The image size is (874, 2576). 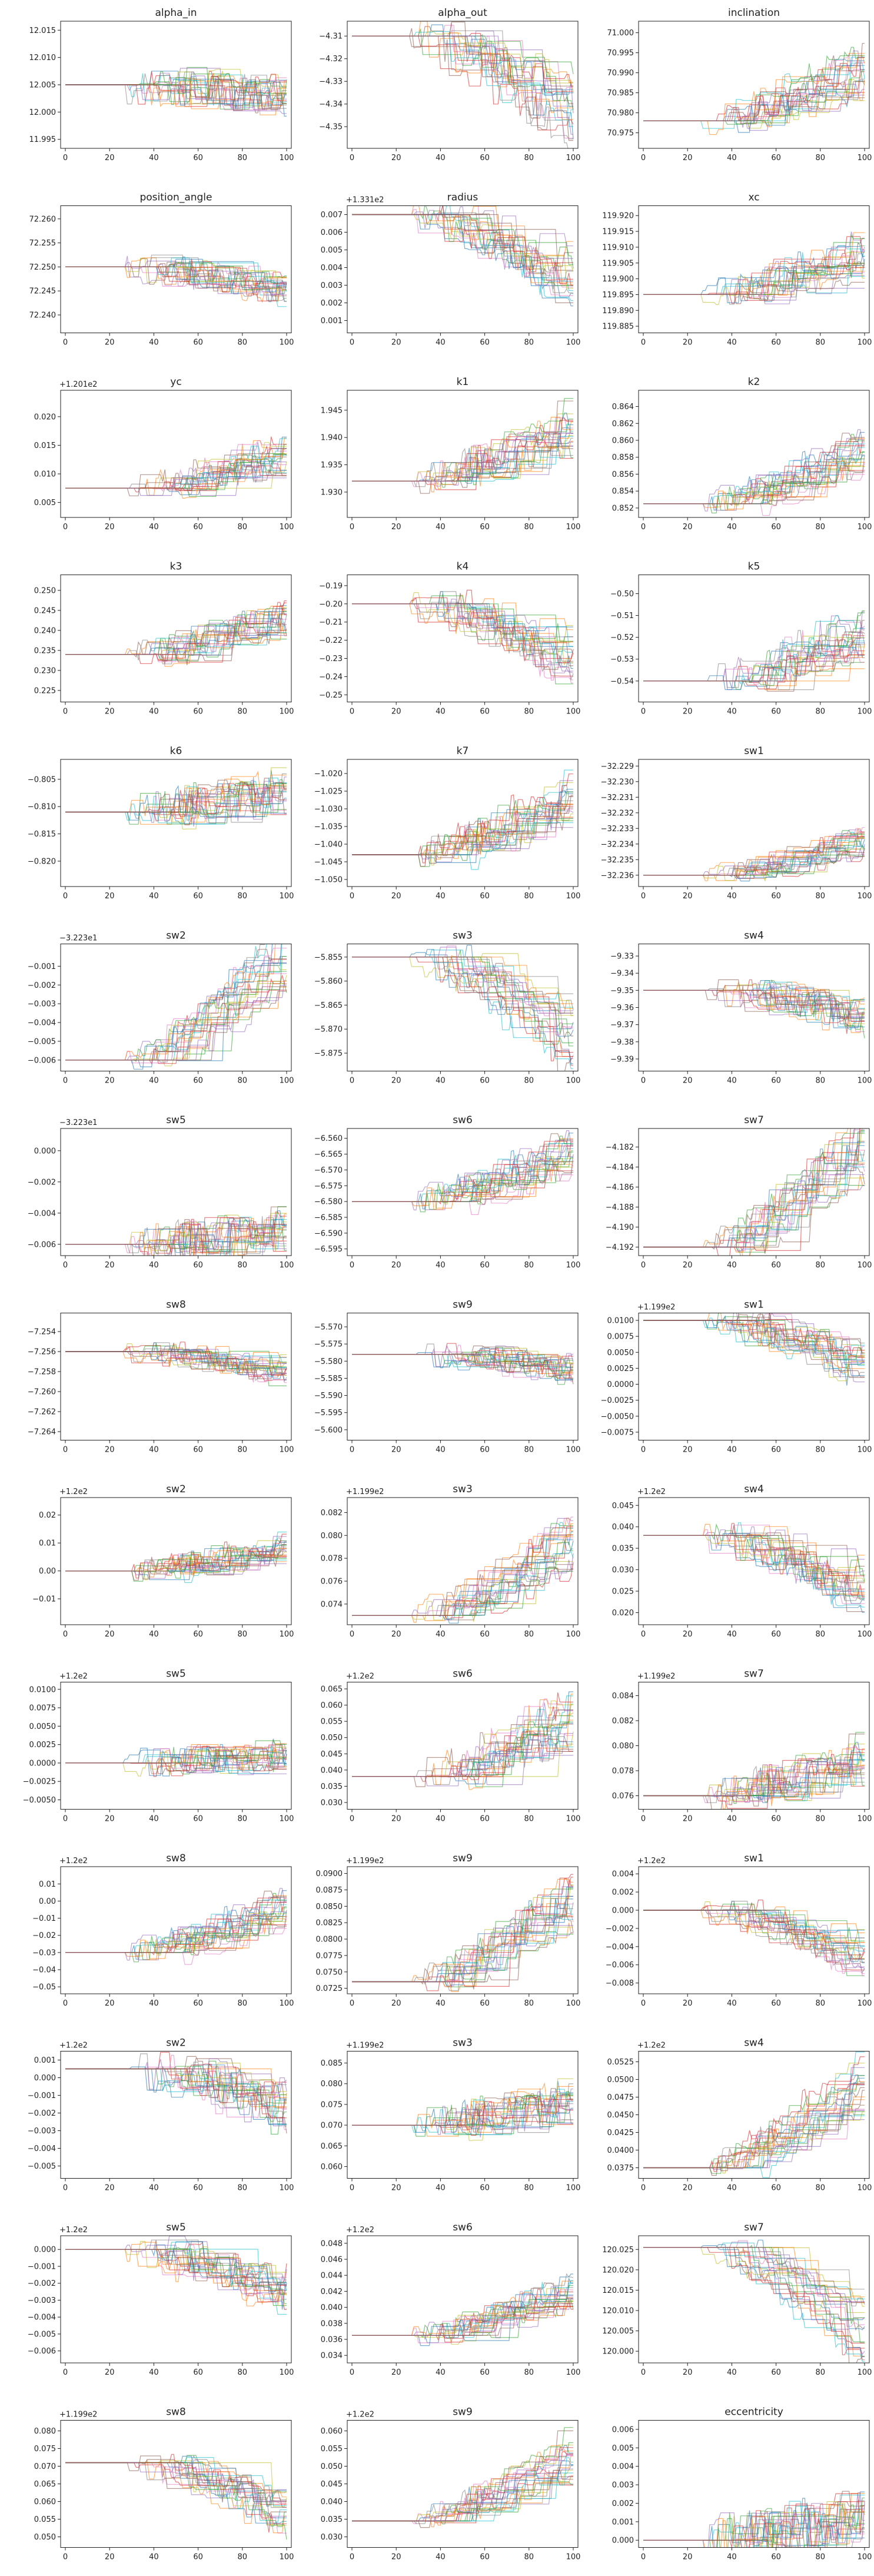 What do you see at coordinates (78, 2415) in the screenshot?
I see `axis-offset-label: +1.199e2` at bounding box center [78, 2415].